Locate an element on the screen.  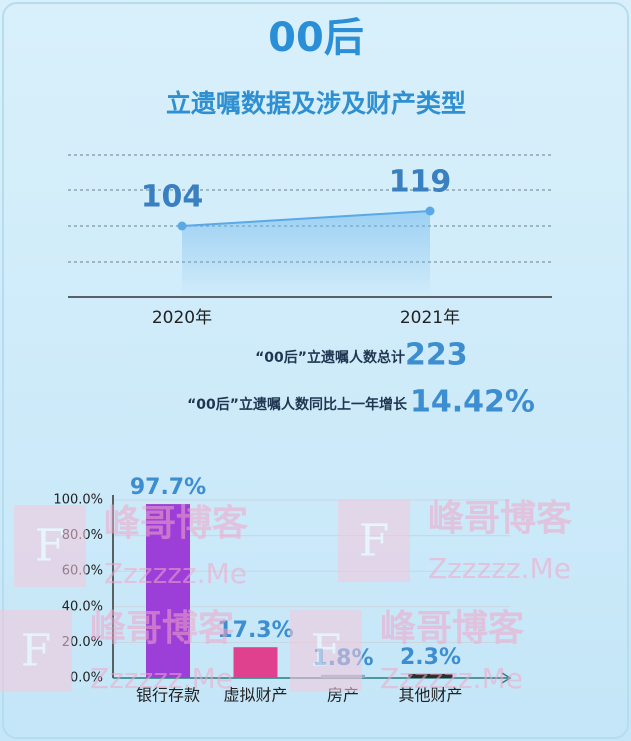
line is located at coordinates (306, 218).